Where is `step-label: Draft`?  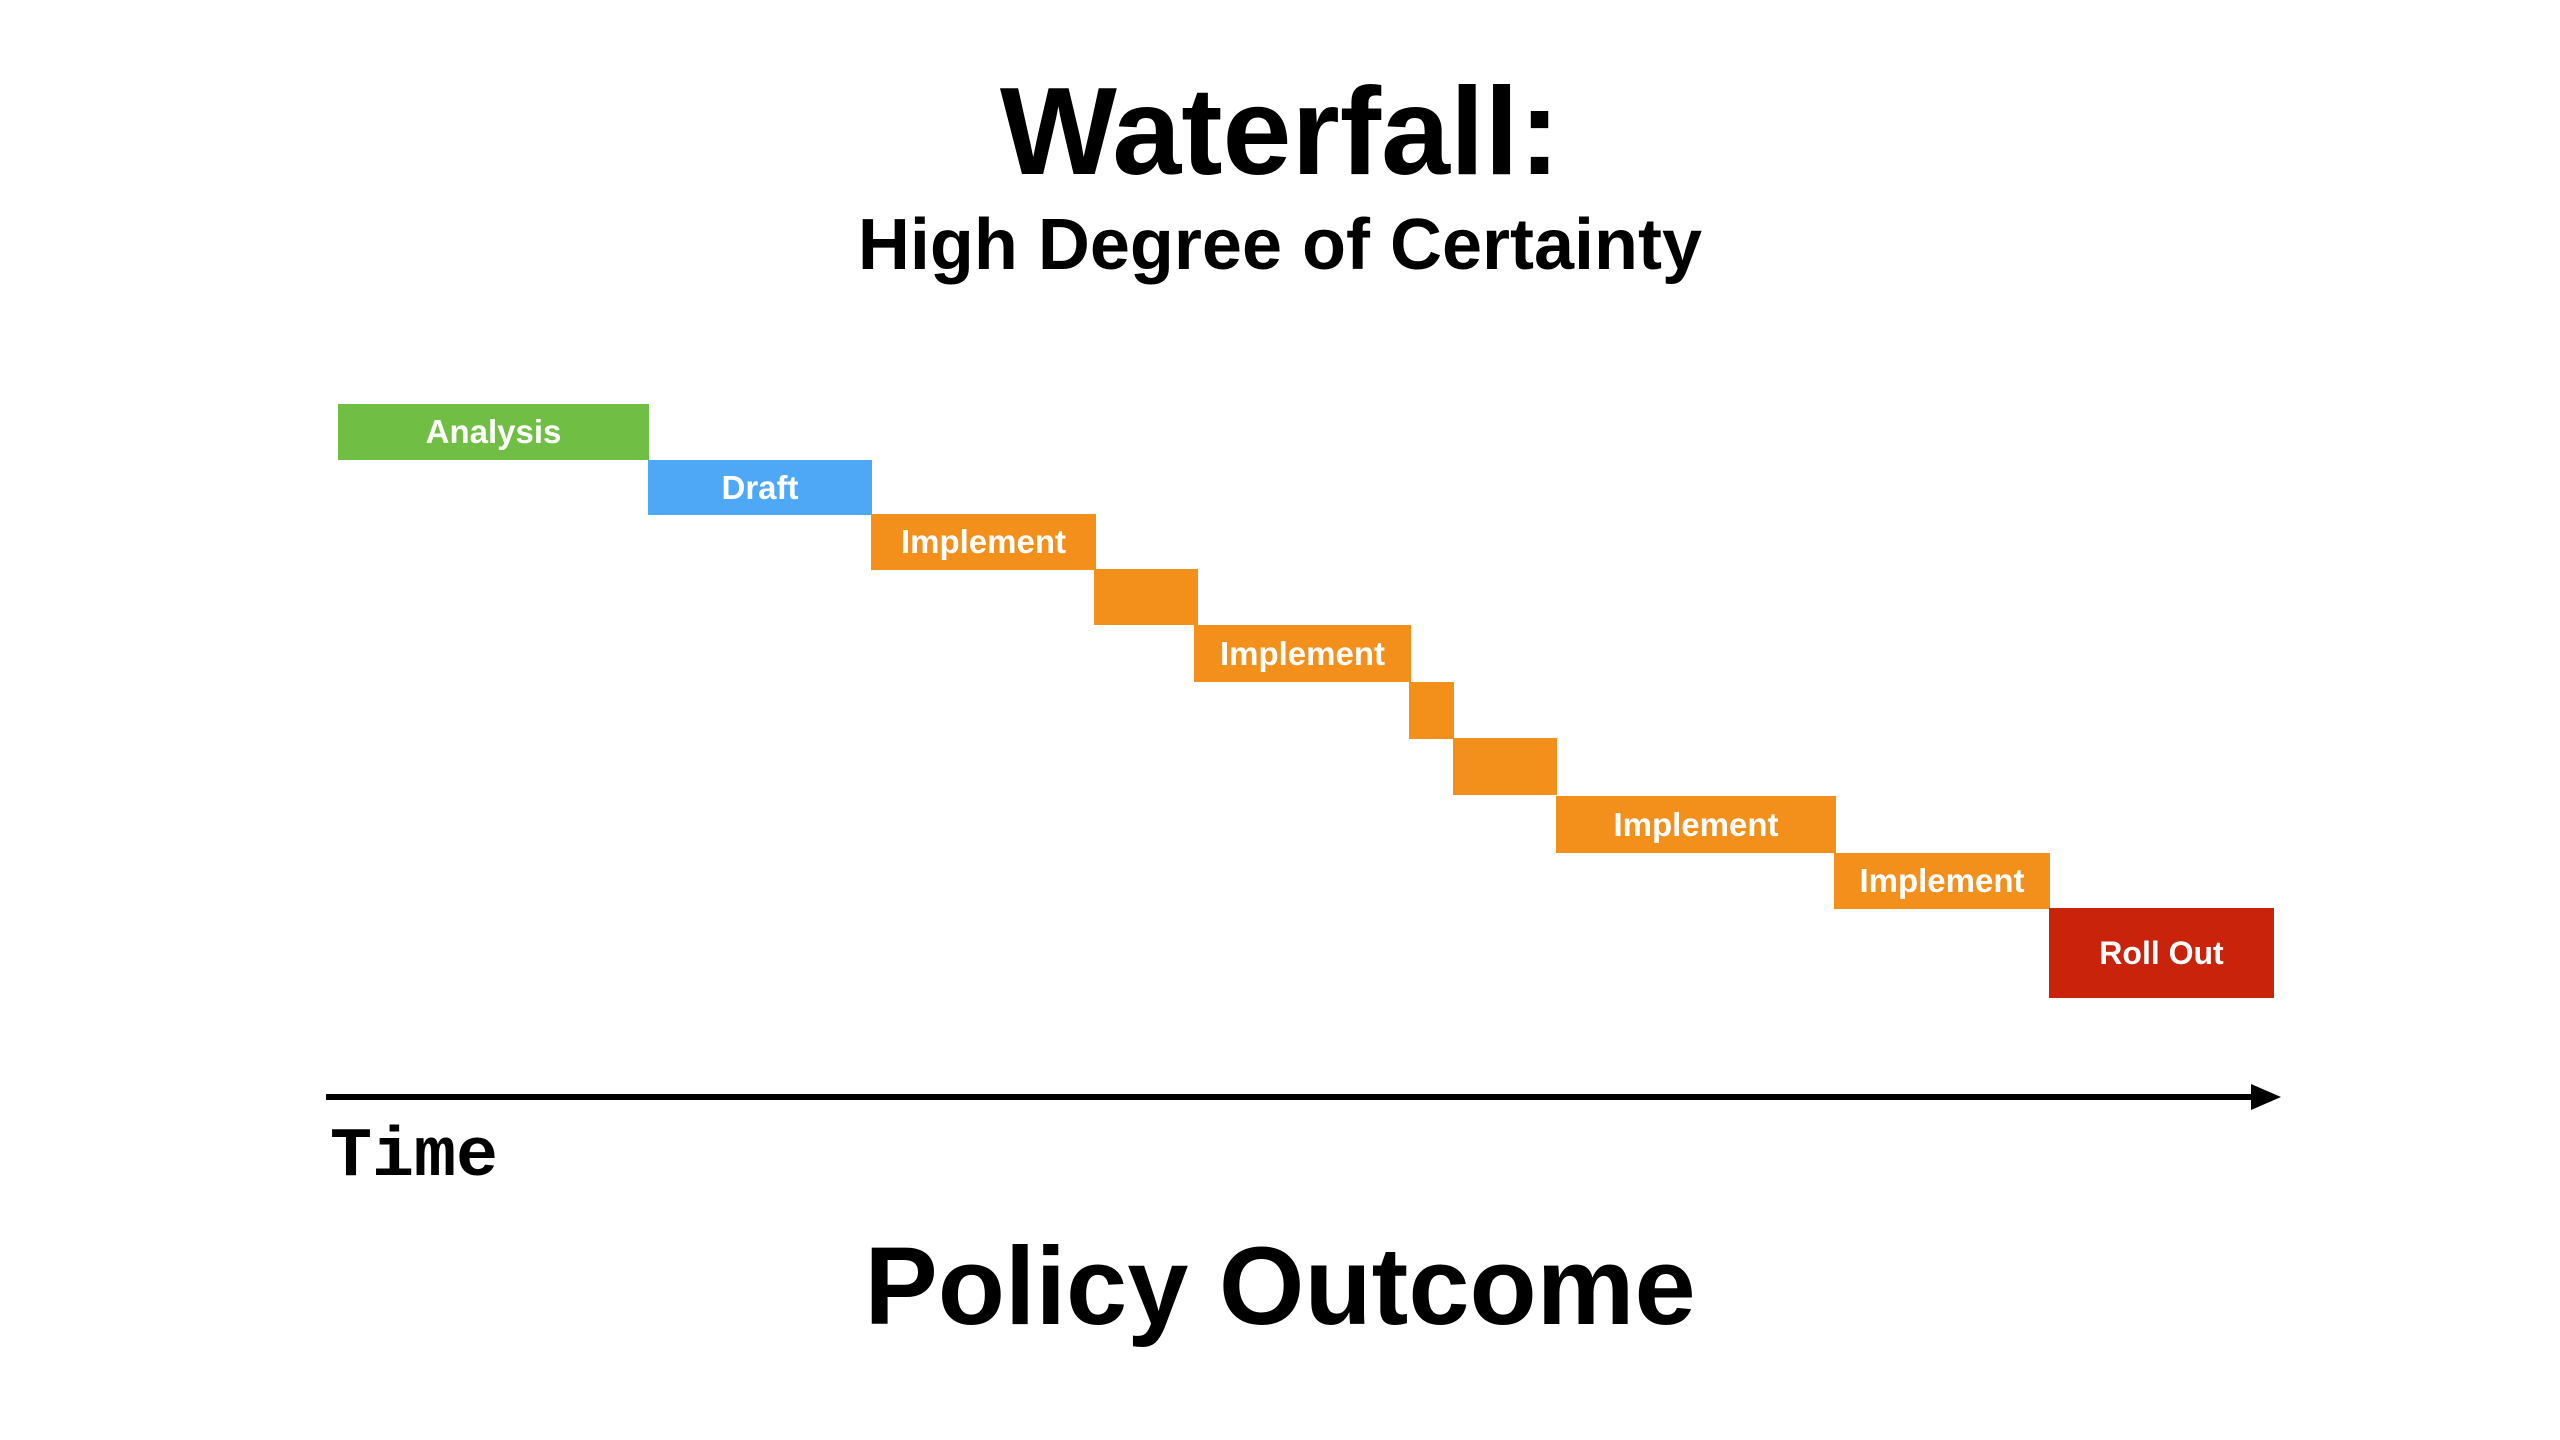 step-label: Draft is located at coordinates (760, 487).